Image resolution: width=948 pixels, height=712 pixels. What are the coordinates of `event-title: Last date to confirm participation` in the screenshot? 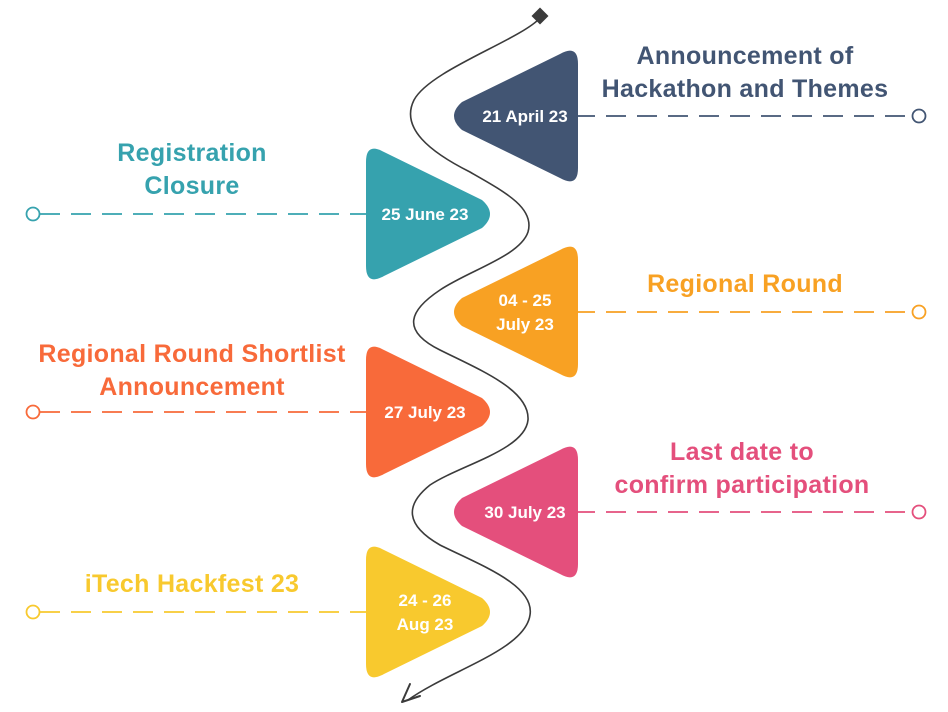 It's located at (742, 469).